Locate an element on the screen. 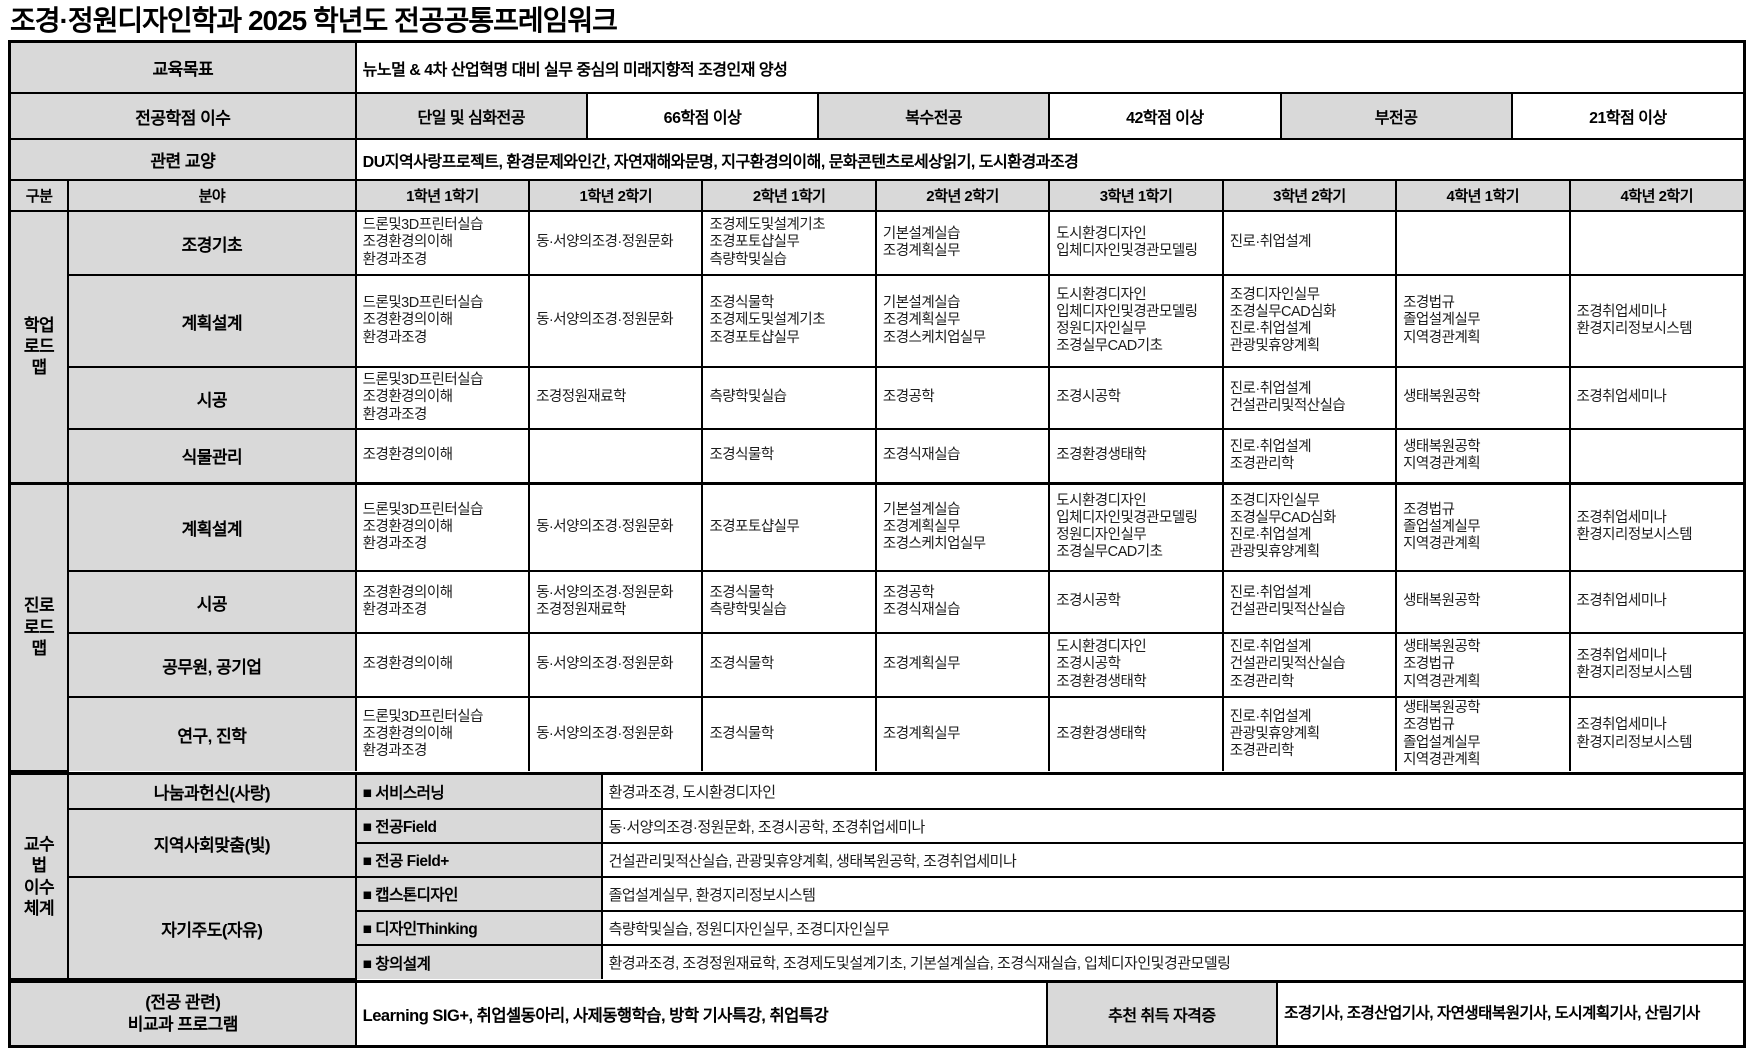 This screenshot has height=1054, width=1754. course-cell: 조경디자인실무 조경실무CAD심화 진로·취업설계 관광및휴양계획 is located at coordinates (1309, 526).